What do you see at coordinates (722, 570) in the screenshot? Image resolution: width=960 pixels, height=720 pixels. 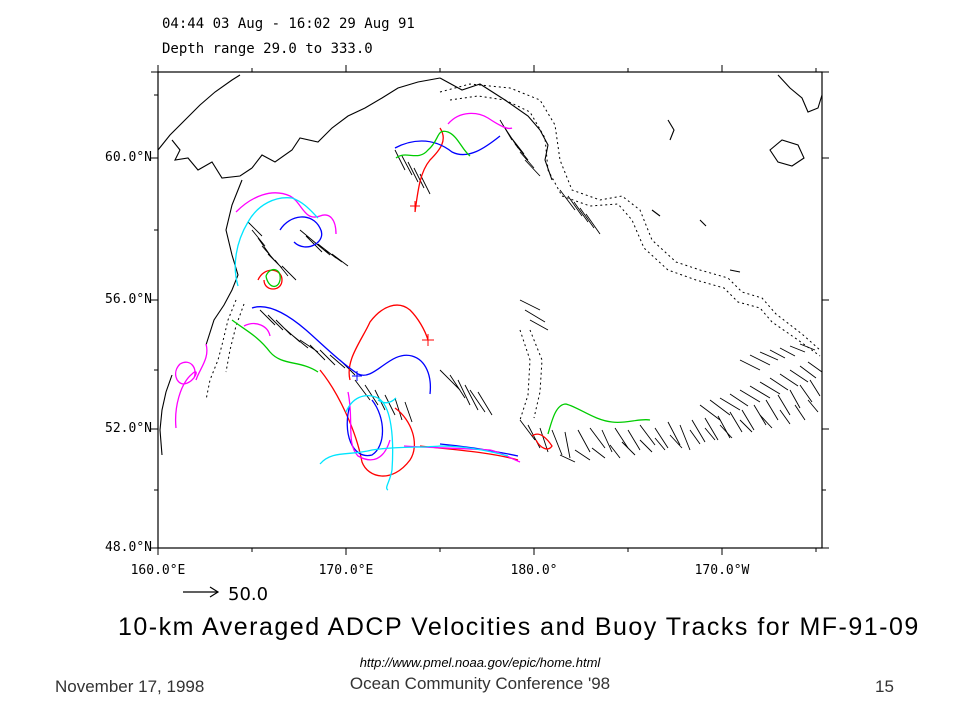 I see `lon-label-170w: 170.0°W` at bounding box center [722, 570].